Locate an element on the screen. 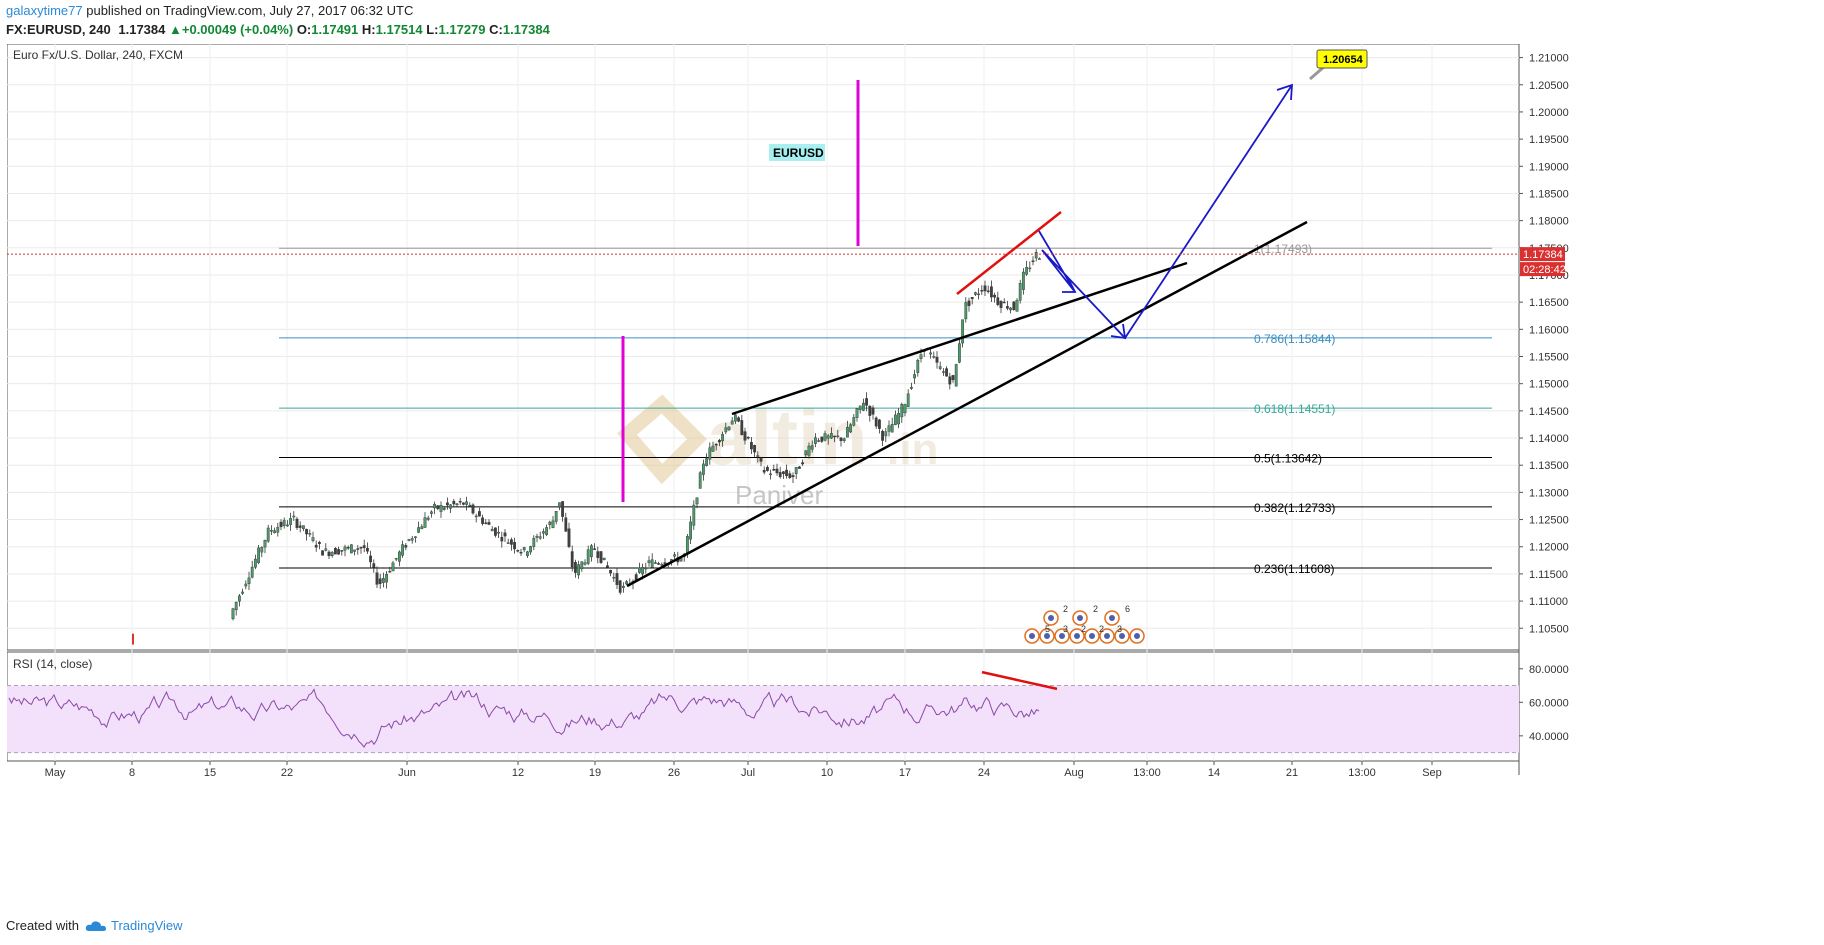 Image resolution: width=1824 pixels, height=945 pixels. y-tick-label: 1.13000 is located at coordinates (1549, 493).